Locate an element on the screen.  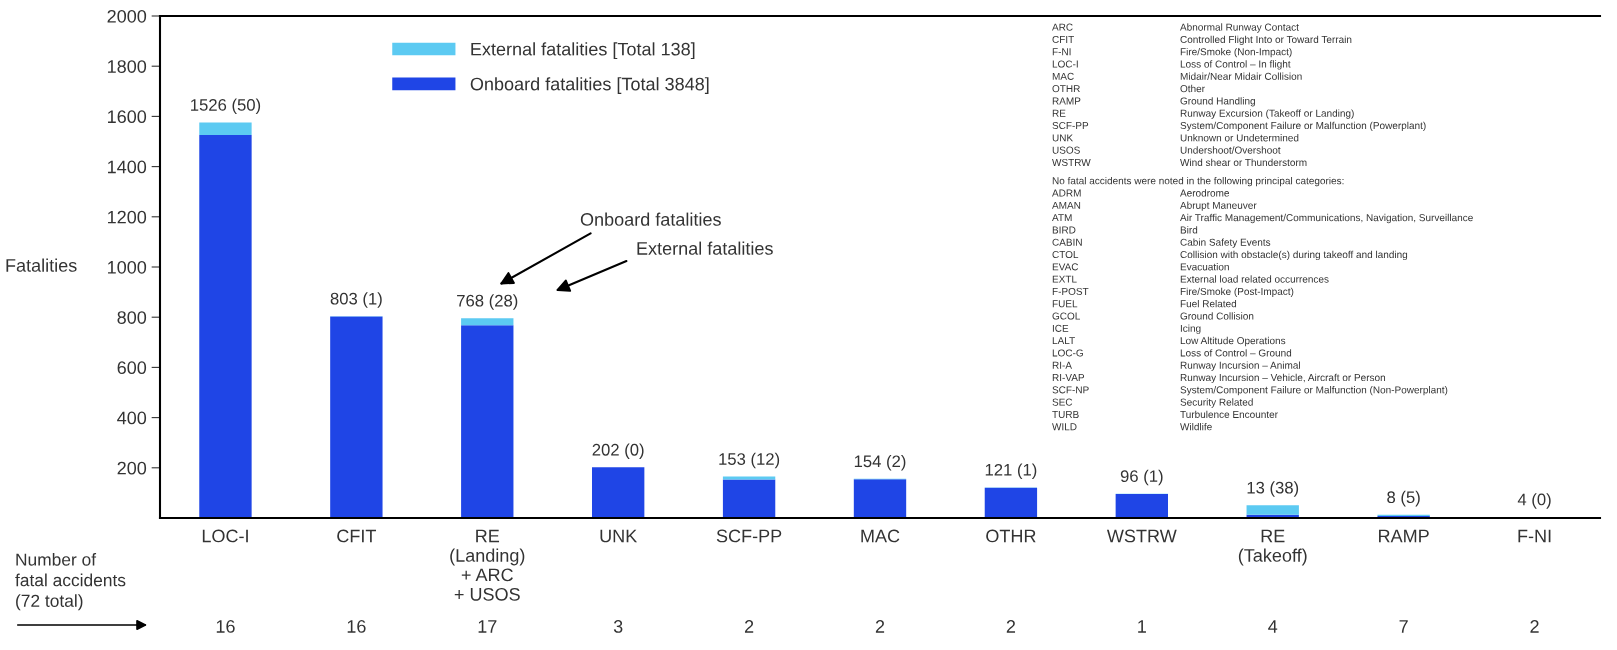
text: 17 is located at coordinates (487, 626).